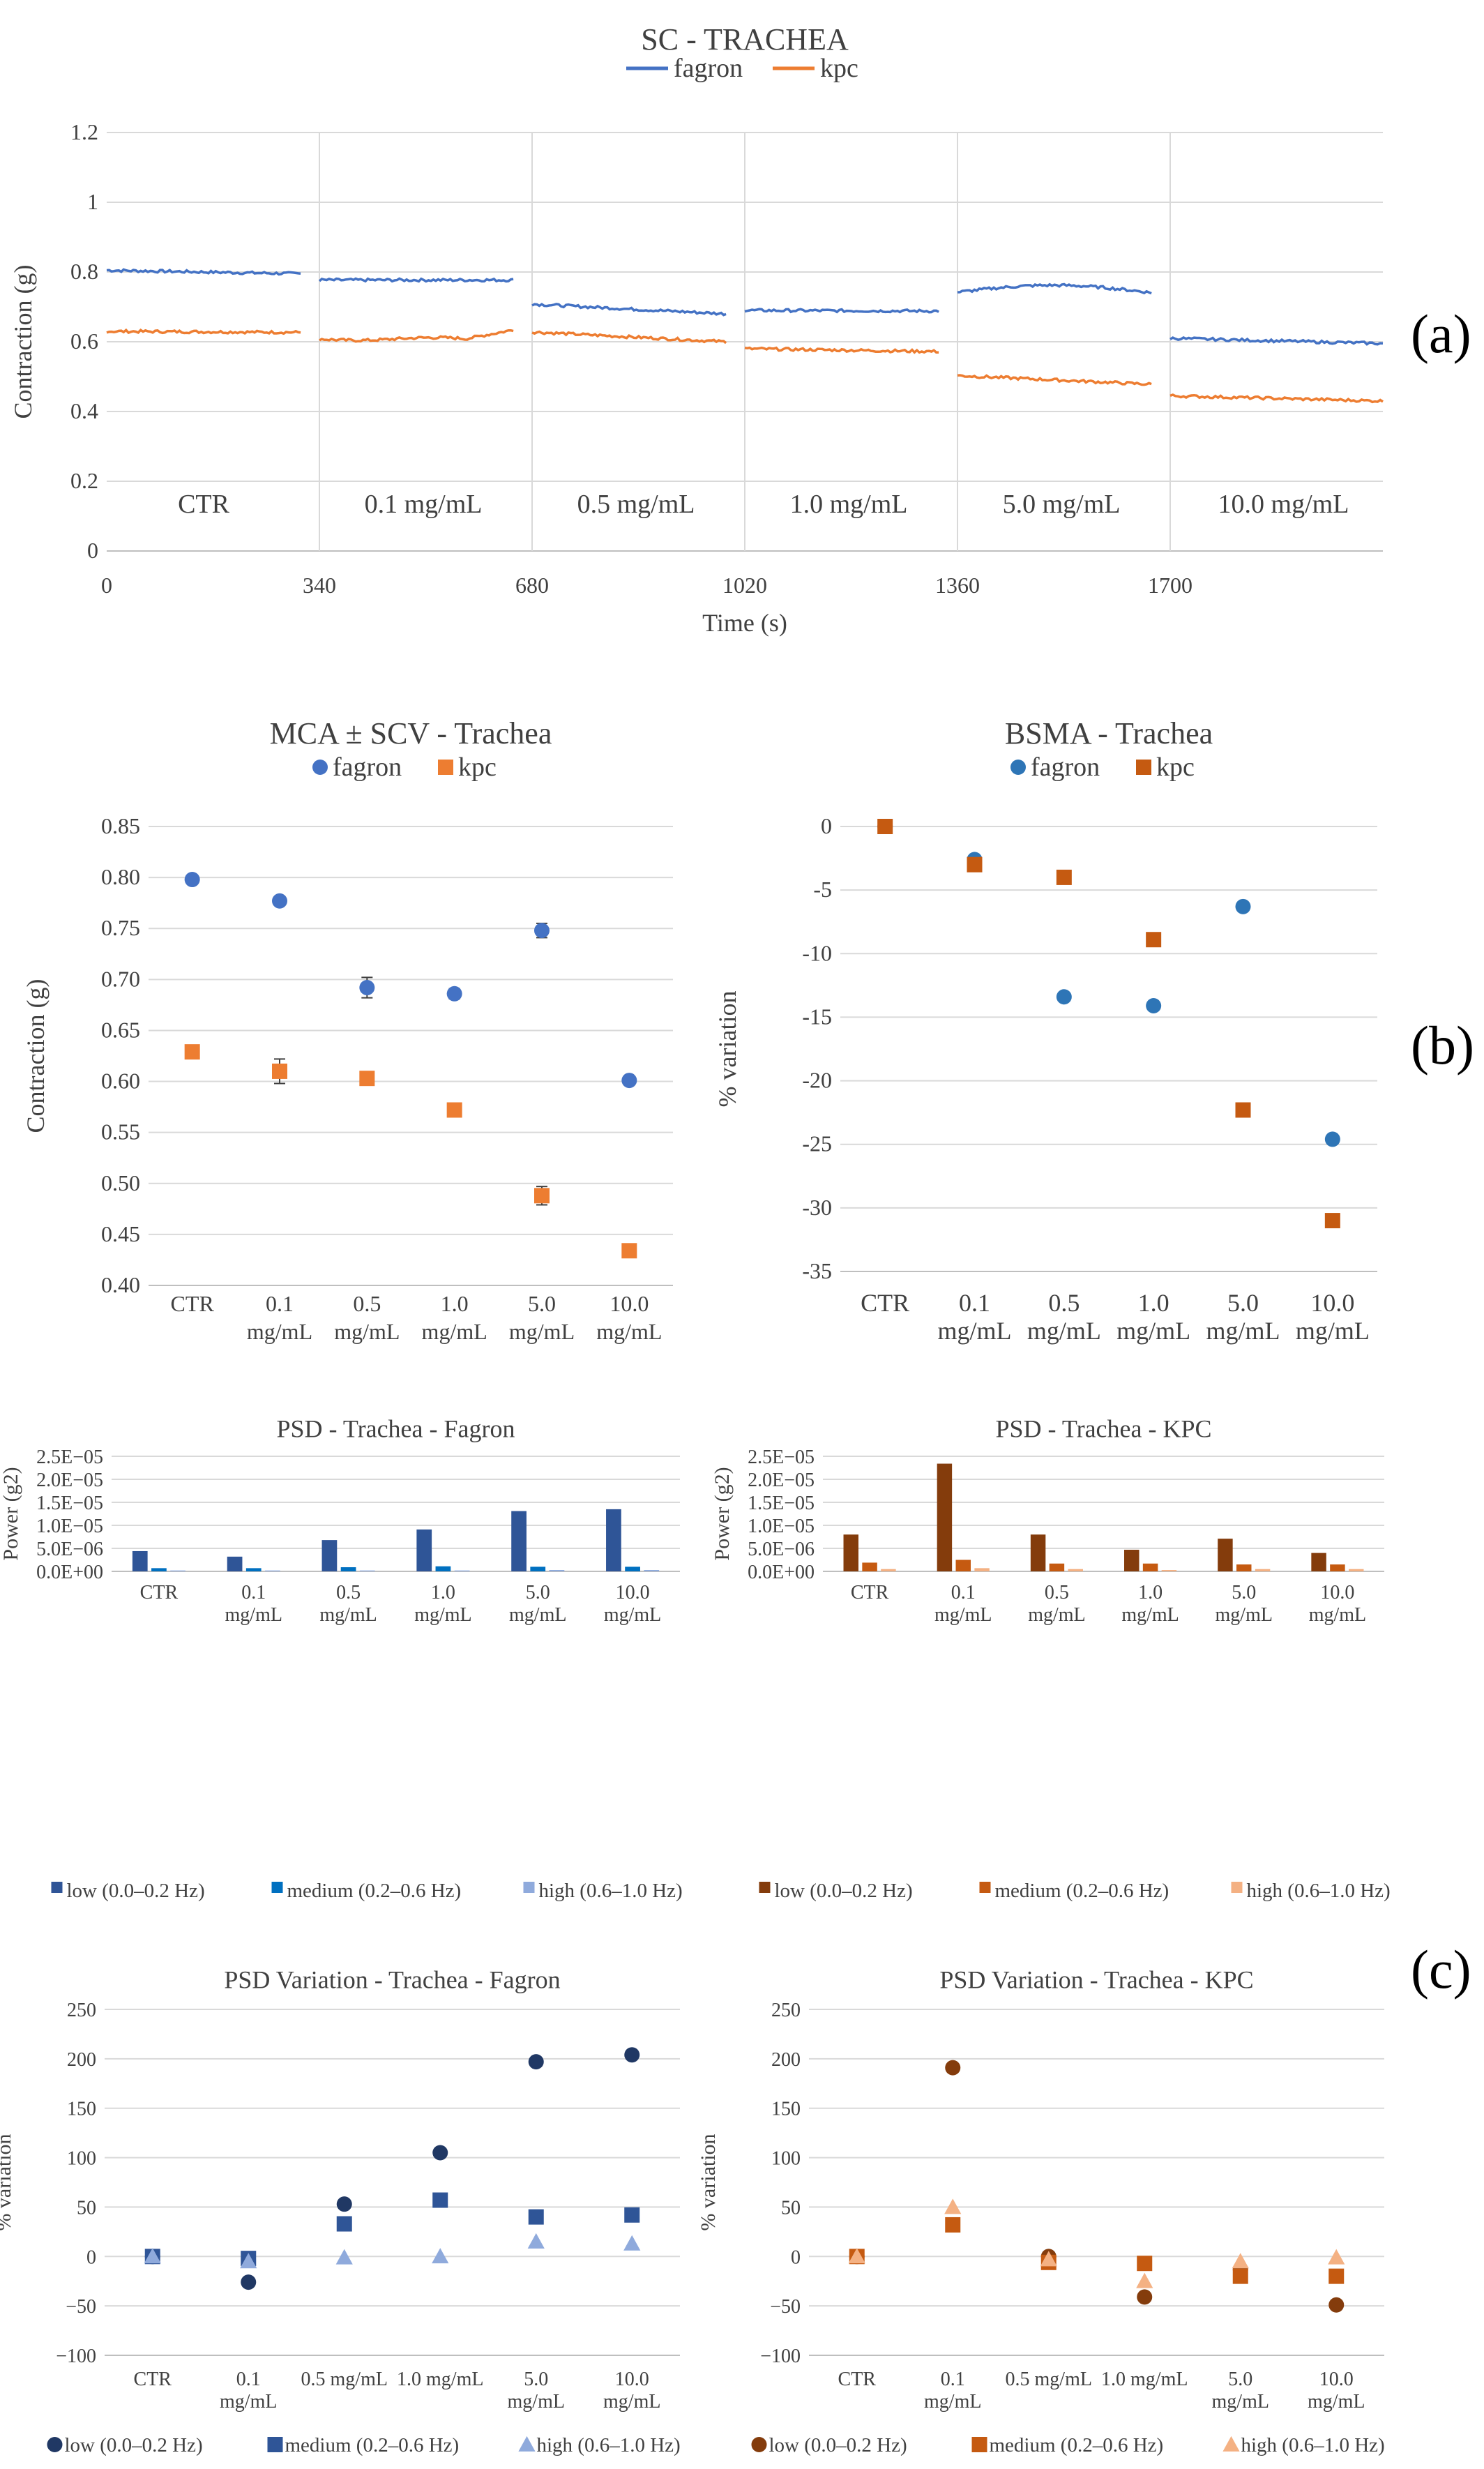 The image size is (1484, 2469). I want to click on y-tick-label: -30, so click(817, 1208).